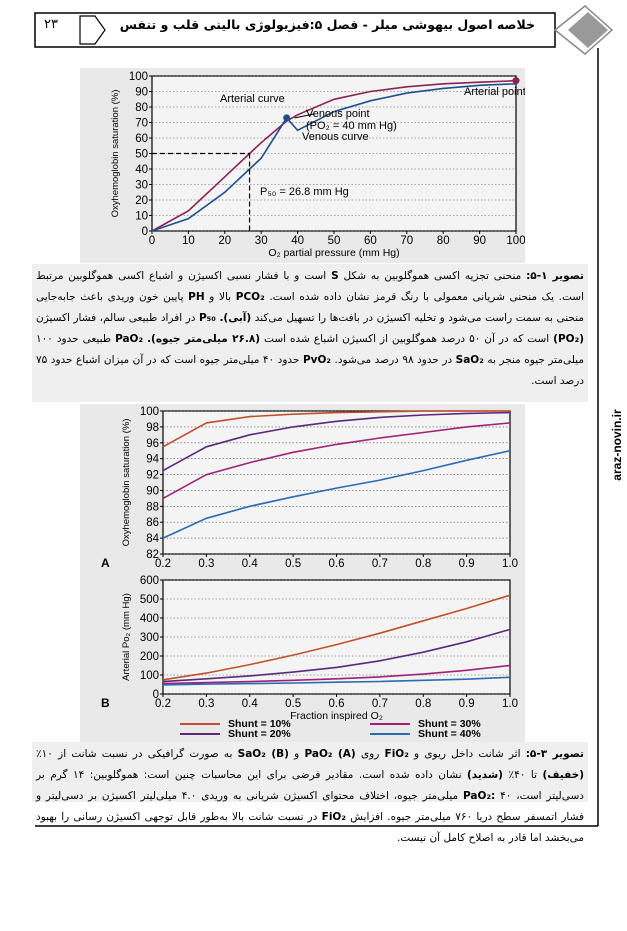  I want to click on caption-text: در حدود ۹۸ درصد می‌شود., so click(393, 360).